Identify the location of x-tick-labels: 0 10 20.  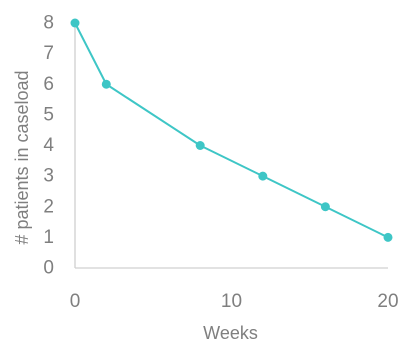
(234, 301).